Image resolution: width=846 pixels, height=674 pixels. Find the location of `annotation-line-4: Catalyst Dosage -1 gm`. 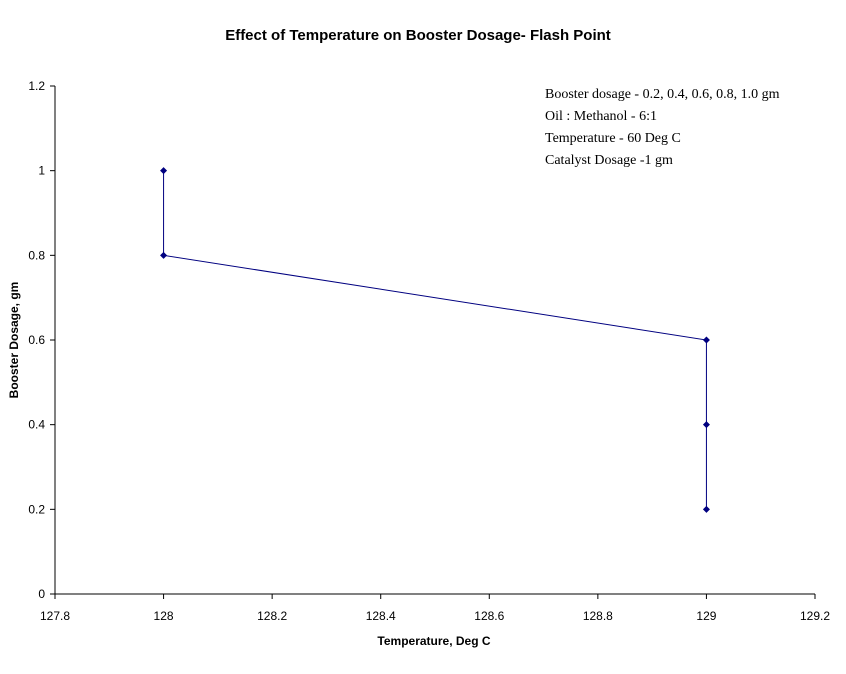

annotation-line-4: Catalyst Dosage -1 gm is located at coordinates (609, 160).